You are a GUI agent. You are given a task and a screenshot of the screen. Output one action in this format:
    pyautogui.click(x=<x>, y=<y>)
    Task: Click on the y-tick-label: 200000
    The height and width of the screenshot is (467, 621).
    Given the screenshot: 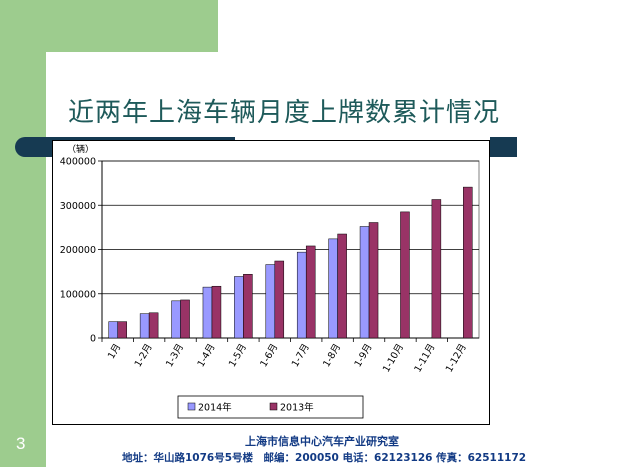 What is the action you would take?
    pyautogui.click(x=78, y=250)
    